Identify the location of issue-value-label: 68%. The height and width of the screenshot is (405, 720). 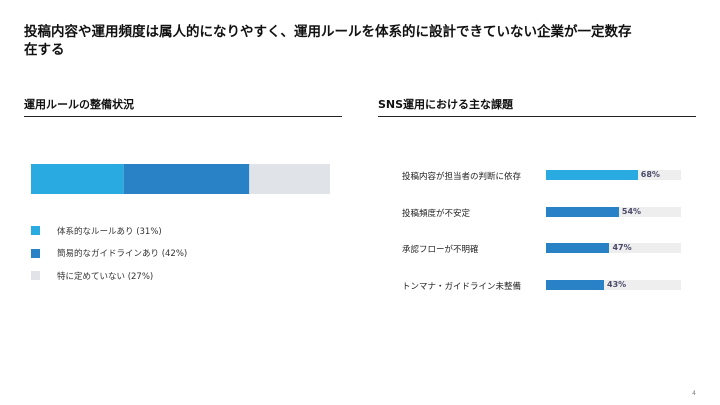
(650, 174).